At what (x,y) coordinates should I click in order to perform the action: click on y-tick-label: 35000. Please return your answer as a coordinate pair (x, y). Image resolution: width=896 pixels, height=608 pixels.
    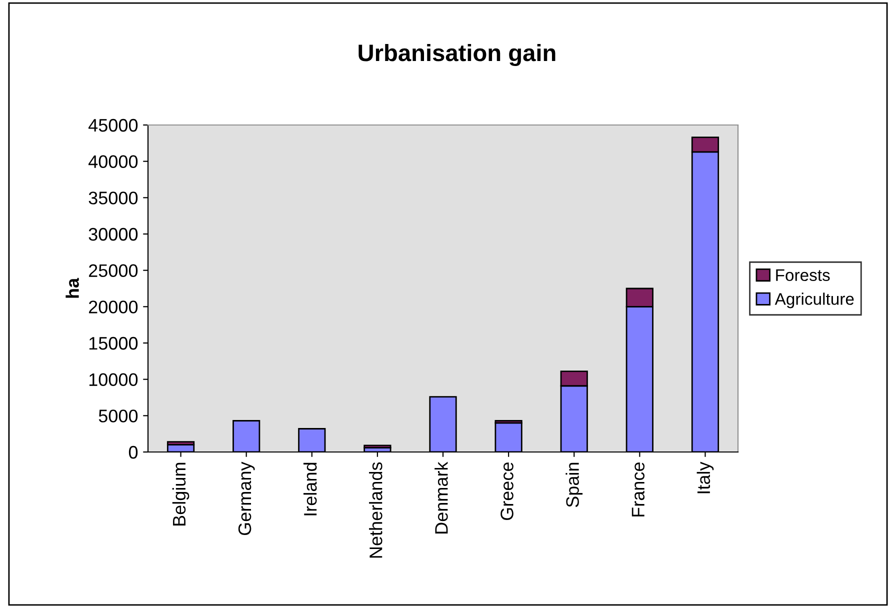
    Looking at the image, I should click on (113, 198).